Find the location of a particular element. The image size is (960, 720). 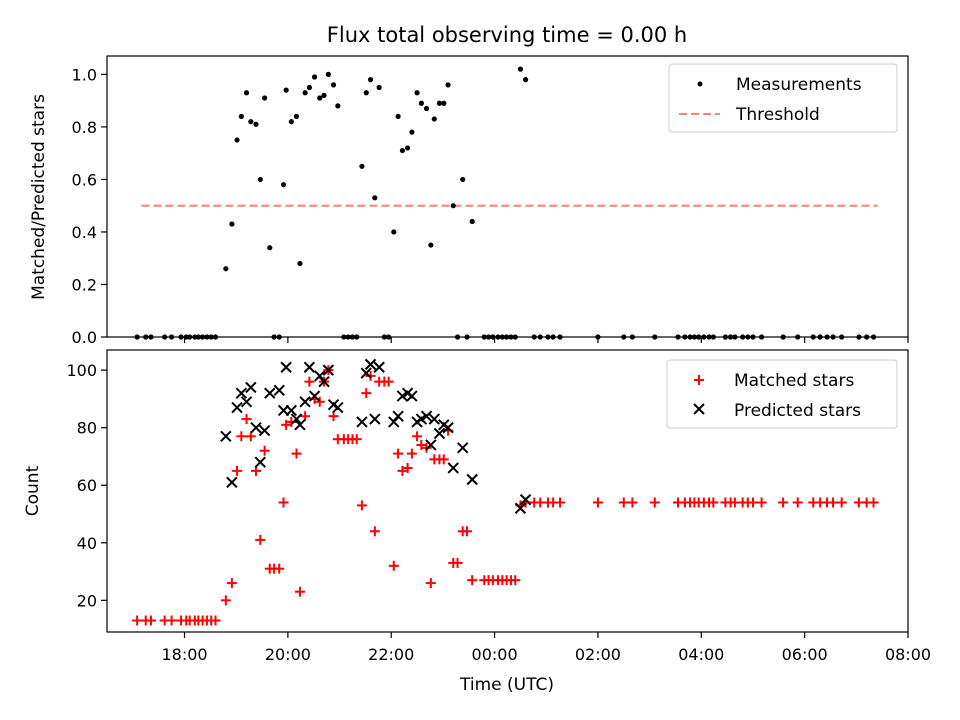

bottom-ytick-label: 100 is located at coordinates (81, 370).